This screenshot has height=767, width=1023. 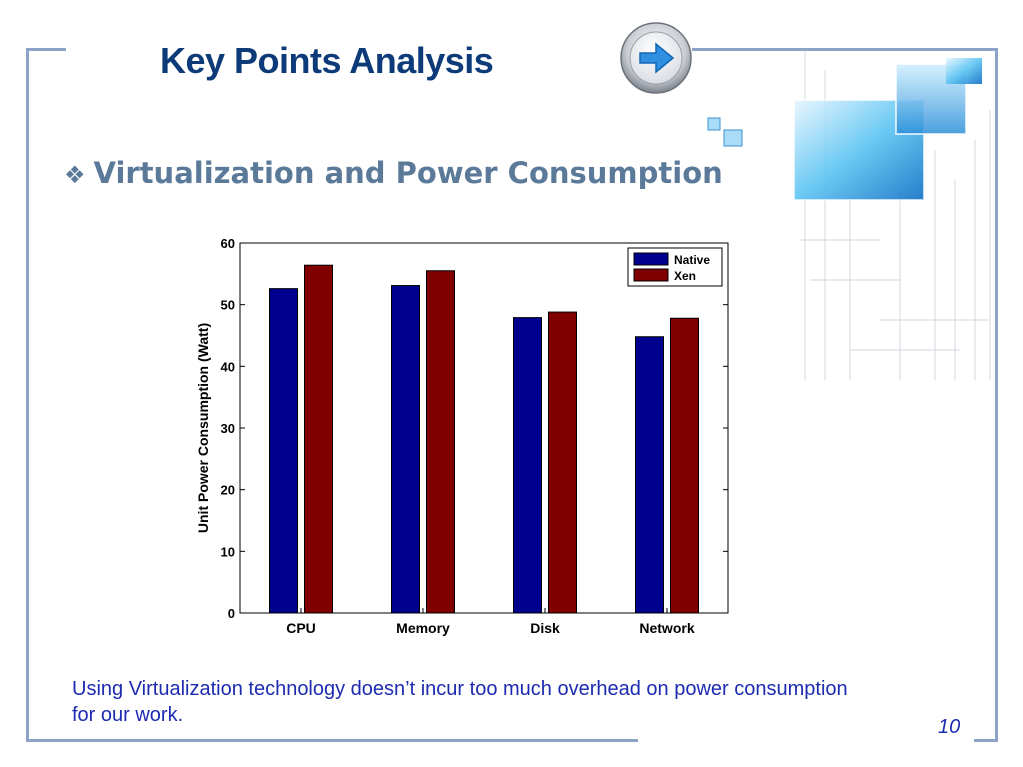 What do you see at coordinates (283, 451) in the screenshot?
I see `bar-native-cpu` at bounding box center [283, 451].